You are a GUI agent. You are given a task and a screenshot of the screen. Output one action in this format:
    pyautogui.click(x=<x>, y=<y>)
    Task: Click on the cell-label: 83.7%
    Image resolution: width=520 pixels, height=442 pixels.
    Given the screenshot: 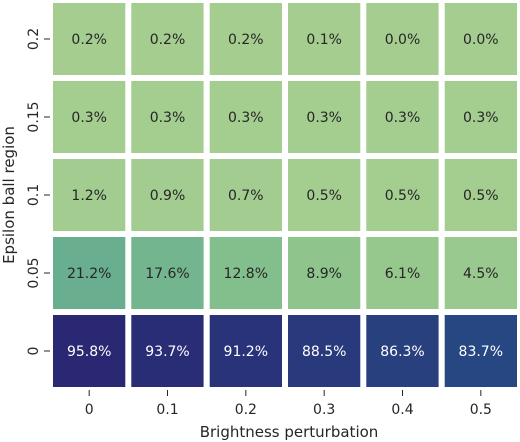 What is the action you would take?
    pyautogui.click(x=481, y=352)
    